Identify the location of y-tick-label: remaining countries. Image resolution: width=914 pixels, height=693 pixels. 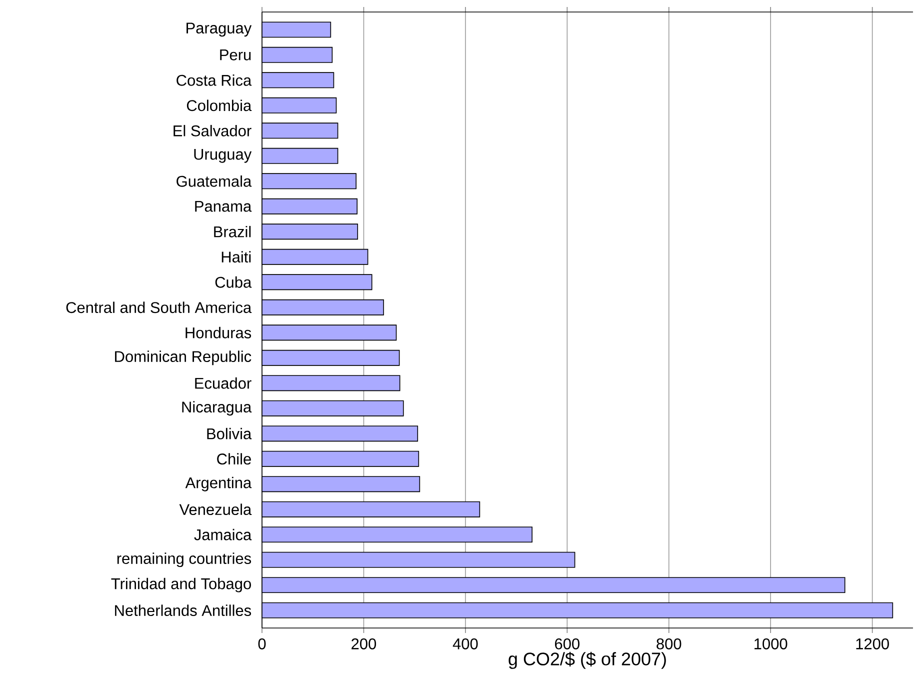
(184, 560).